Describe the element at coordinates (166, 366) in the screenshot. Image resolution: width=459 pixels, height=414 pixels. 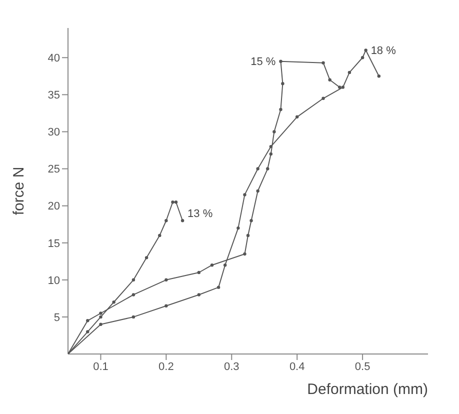
I see `x-tick-label: 0.2` at that location.